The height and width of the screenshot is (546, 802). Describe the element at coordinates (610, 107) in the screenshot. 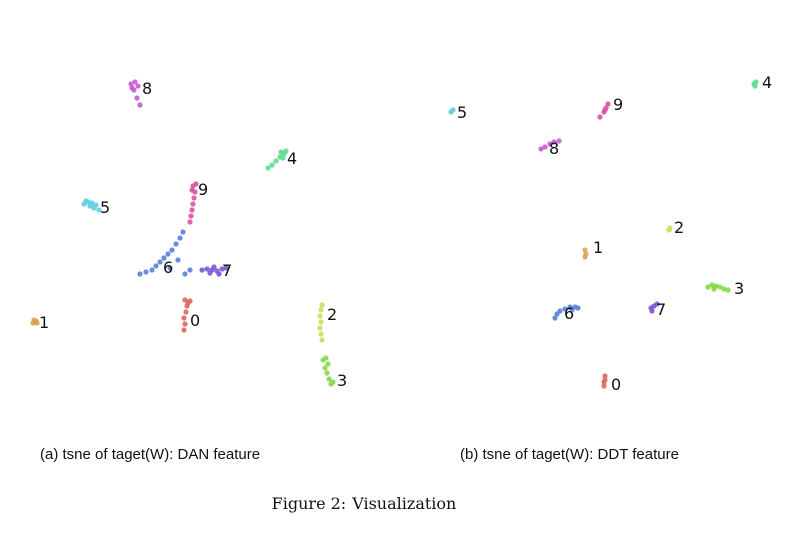

I see `cluster-9: 9` at that location.